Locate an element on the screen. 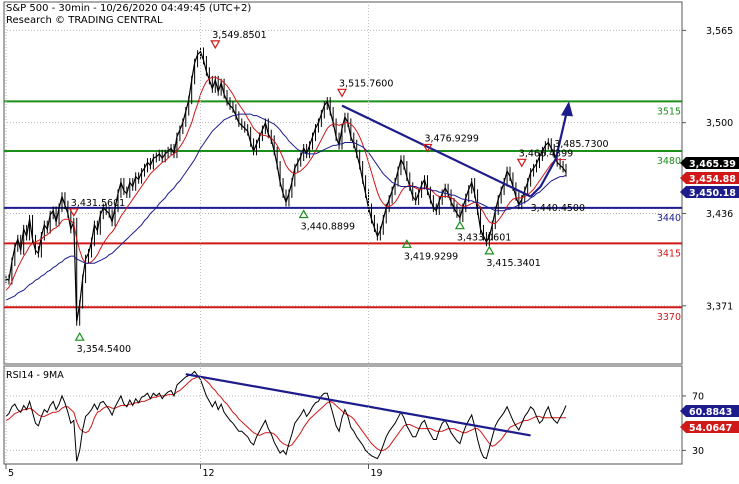 This screenshot has width=739, height=484. price-tag-label: 3,450.18 is located at coordinates (712, 193).